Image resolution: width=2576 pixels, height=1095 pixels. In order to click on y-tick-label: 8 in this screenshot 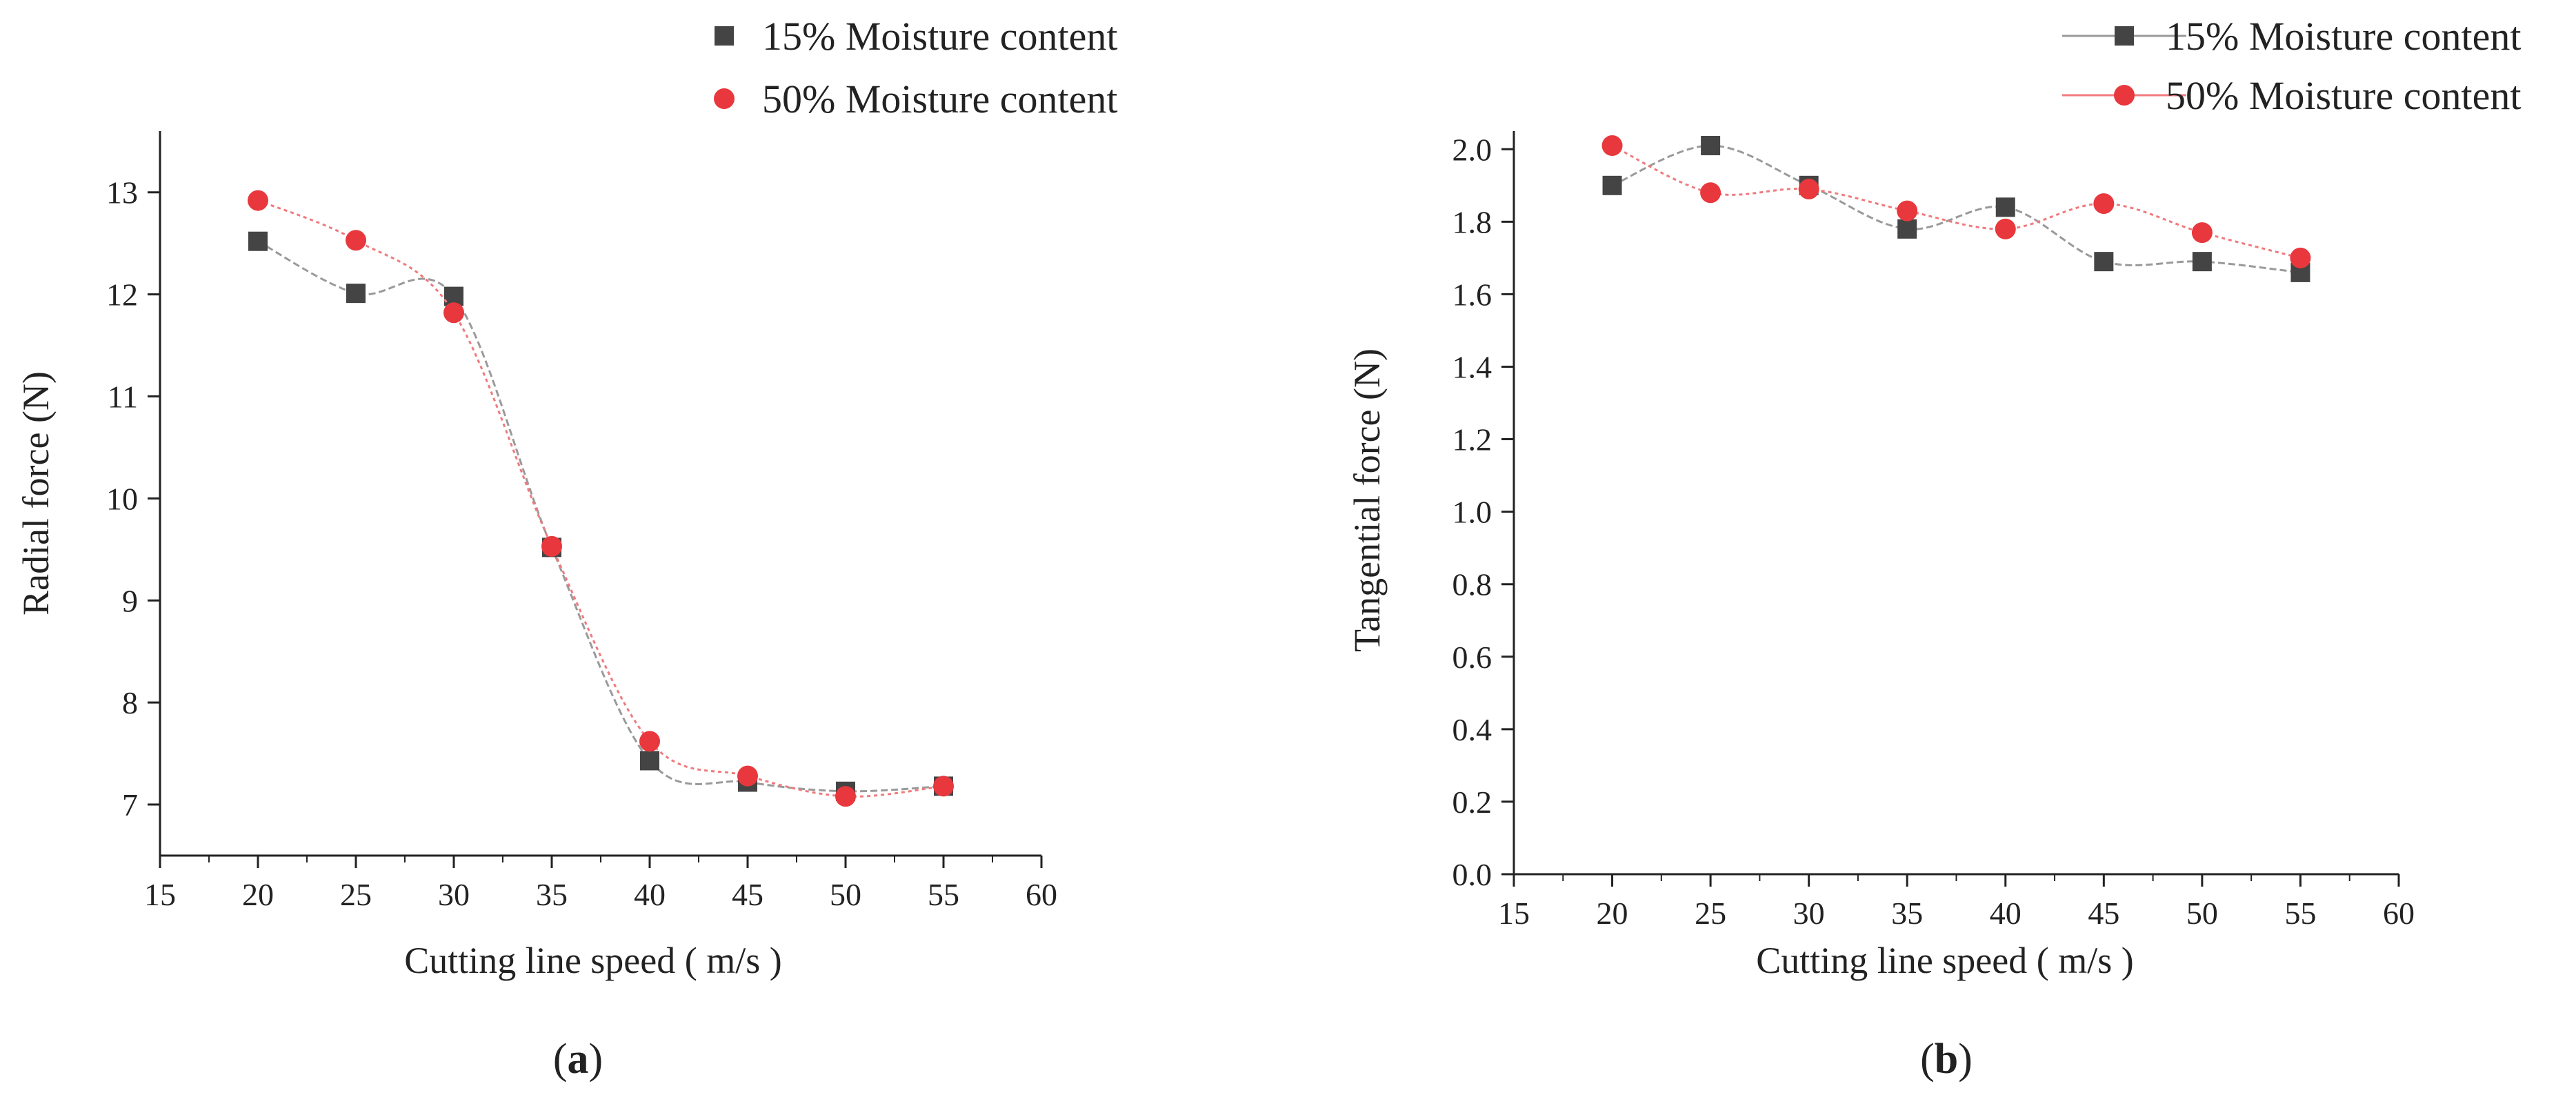, I will do `click(130, 702)`.